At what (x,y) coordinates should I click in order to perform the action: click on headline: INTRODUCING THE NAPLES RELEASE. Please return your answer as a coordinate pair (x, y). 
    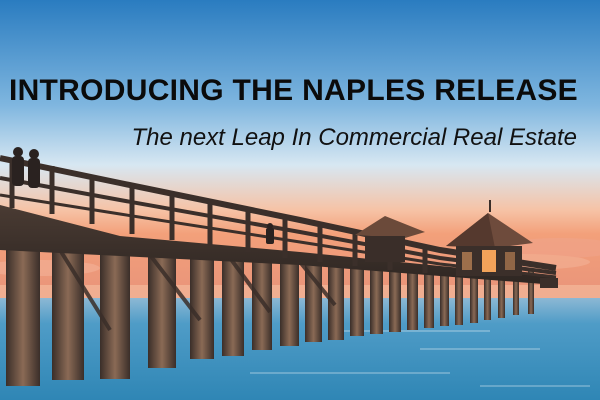
    Looking at the image, I should click on (293, 90).